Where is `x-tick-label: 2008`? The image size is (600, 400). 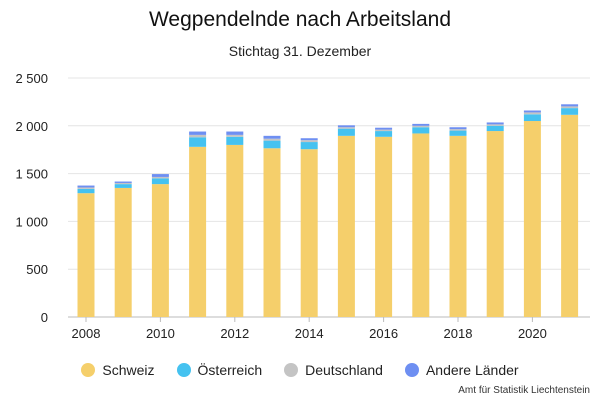 x-tick-label: 2008 is located at coordinates (86, 333).